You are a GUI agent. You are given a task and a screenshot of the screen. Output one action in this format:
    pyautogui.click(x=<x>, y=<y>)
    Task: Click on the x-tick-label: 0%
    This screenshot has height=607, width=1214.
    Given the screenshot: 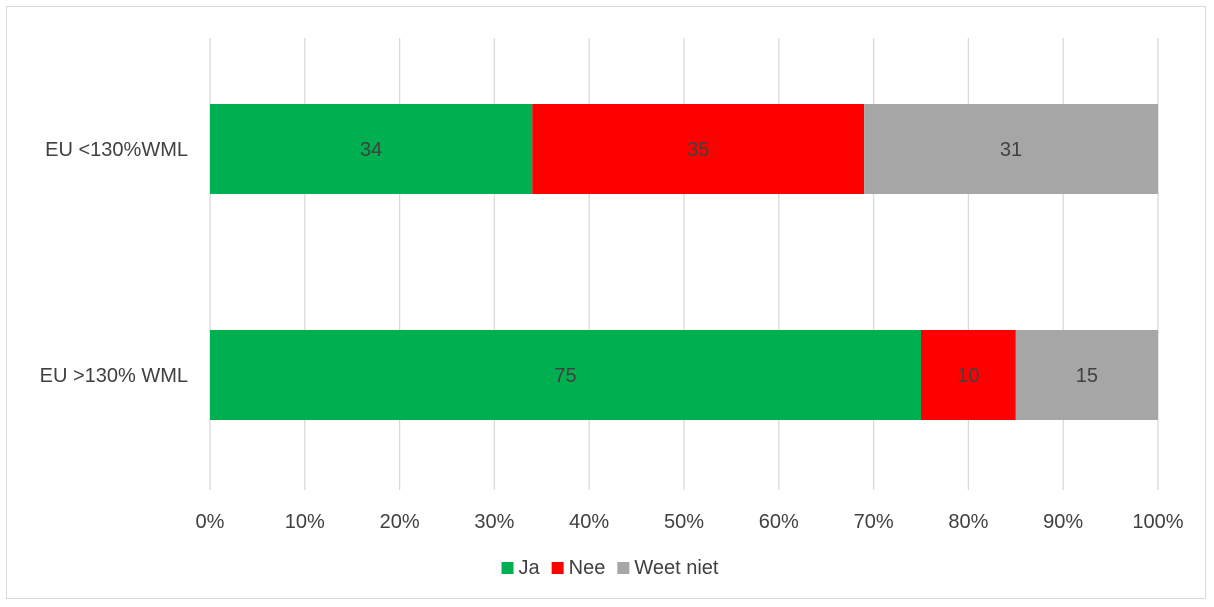 What is the action you would take?
    pyautogui.click(x=210, y=522)
    